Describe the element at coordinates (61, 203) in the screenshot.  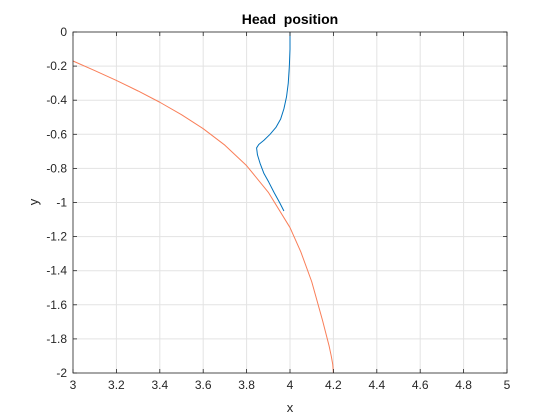
I see `y-tick-label: -1` at that location.